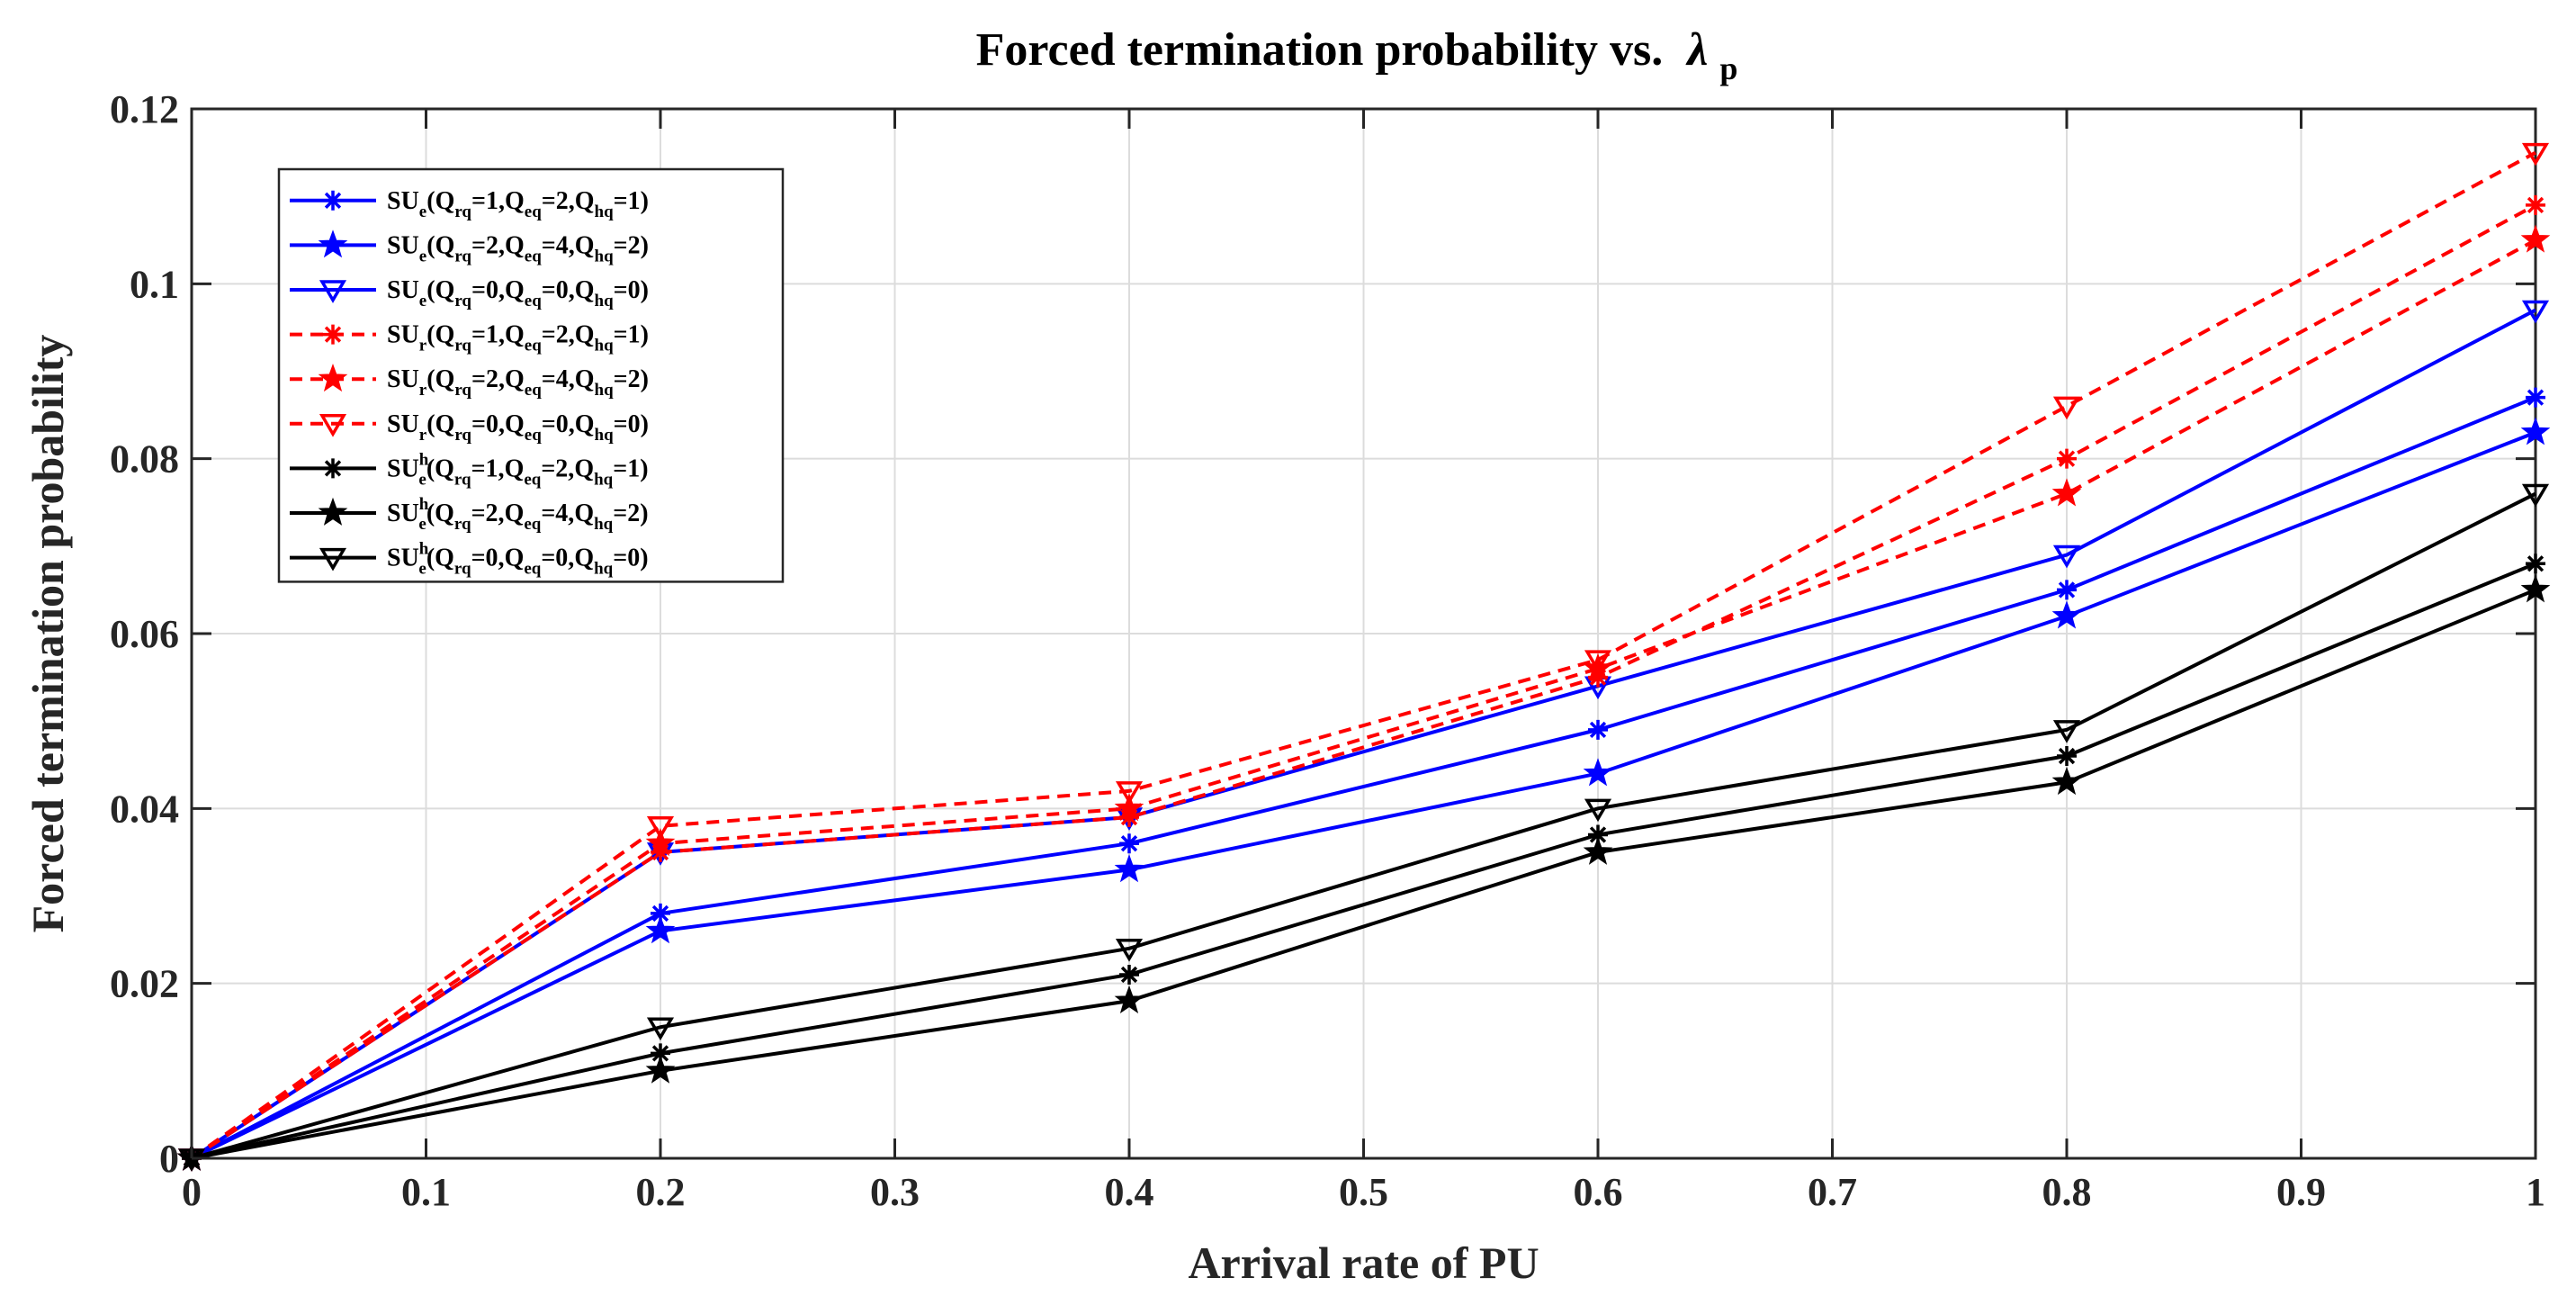  I want to click on chart-title-text: Forced termination probability vs., so click(1320, 50).